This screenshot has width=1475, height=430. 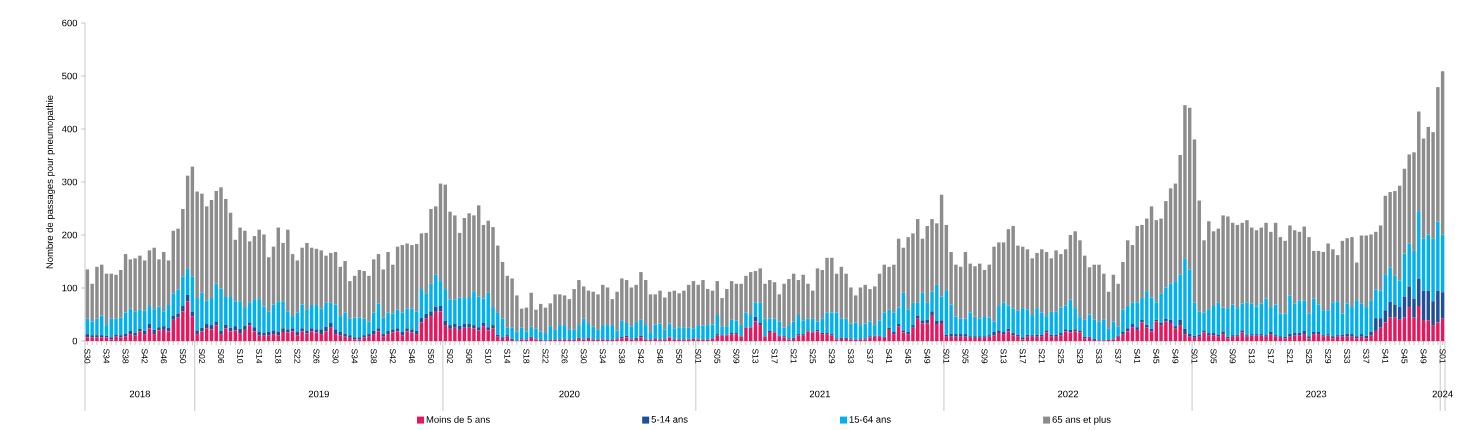 I want to click on y-tick-label: 300, so click(x=70, y=182).